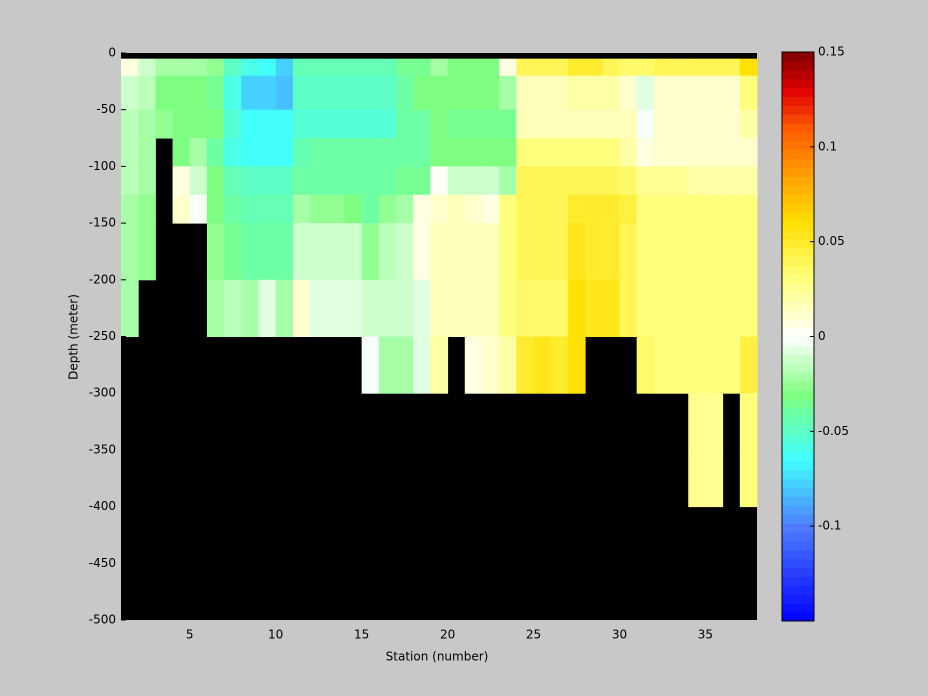 The height and width of the screenshot is (696, 928). Describe the element at coordinates (833, 431) in the screenshot. I see `colorbar-tick-label: -0.05` at that location.